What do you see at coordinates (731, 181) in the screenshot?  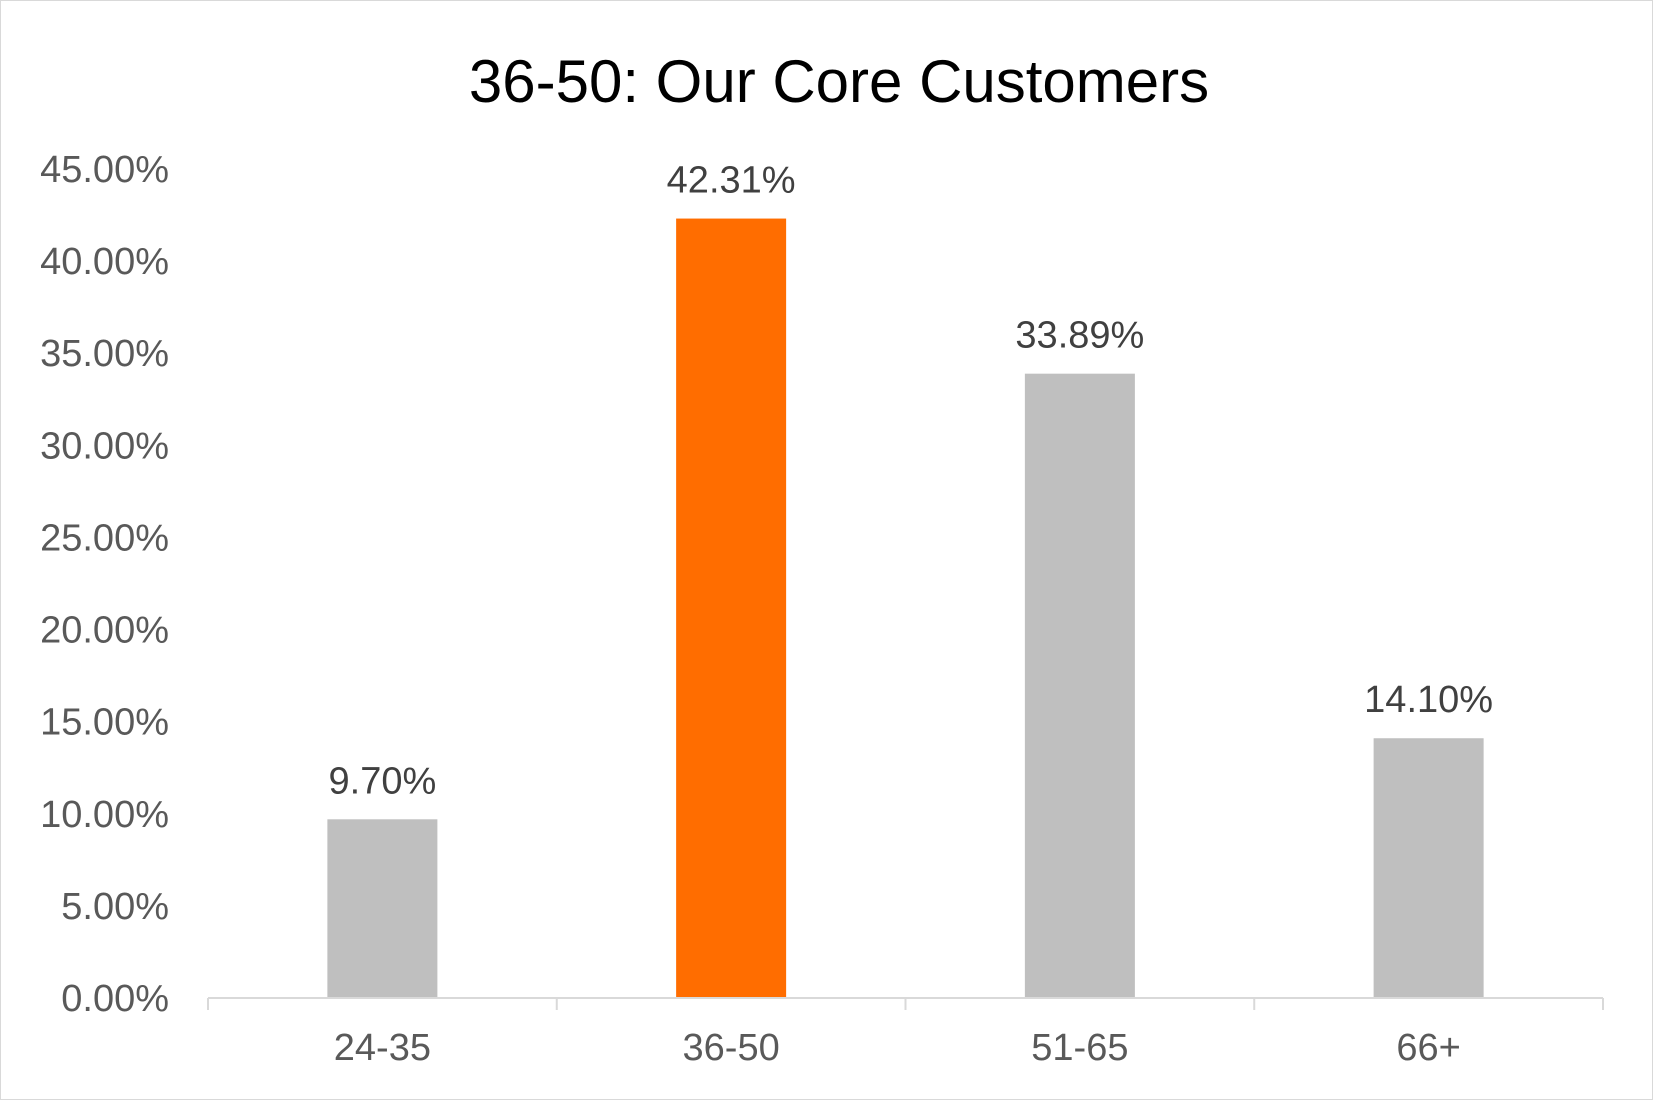 I see `data-label: 42.31%` at bounding box center [731, 181].